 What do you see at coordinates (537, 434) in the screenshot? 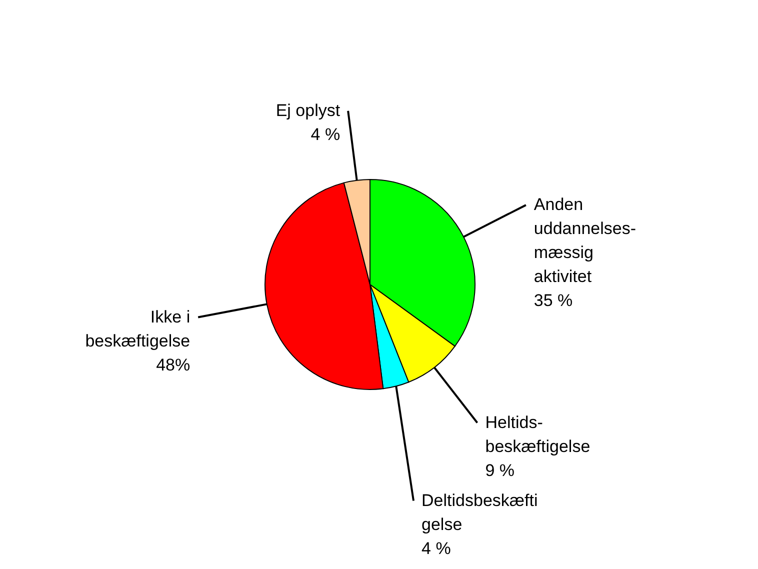
I see `slice-label: Heltids- beskæftigelse` at bounding box center [537, 434].